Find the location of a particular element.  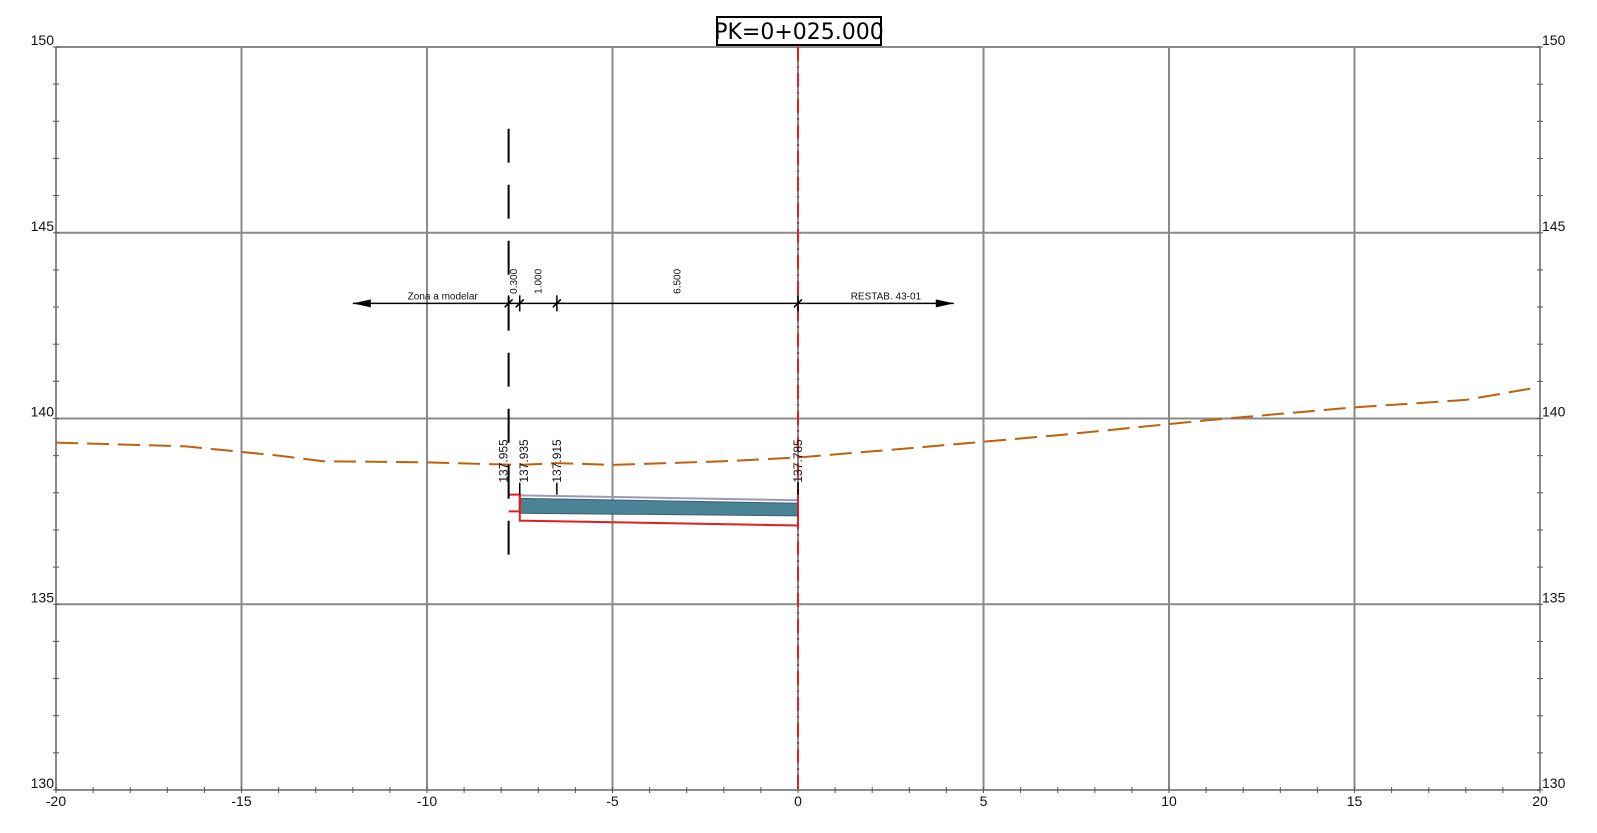

elevation-labels: 137.955 137.935 137.915 137.785 is located at coordinates (651, 467).